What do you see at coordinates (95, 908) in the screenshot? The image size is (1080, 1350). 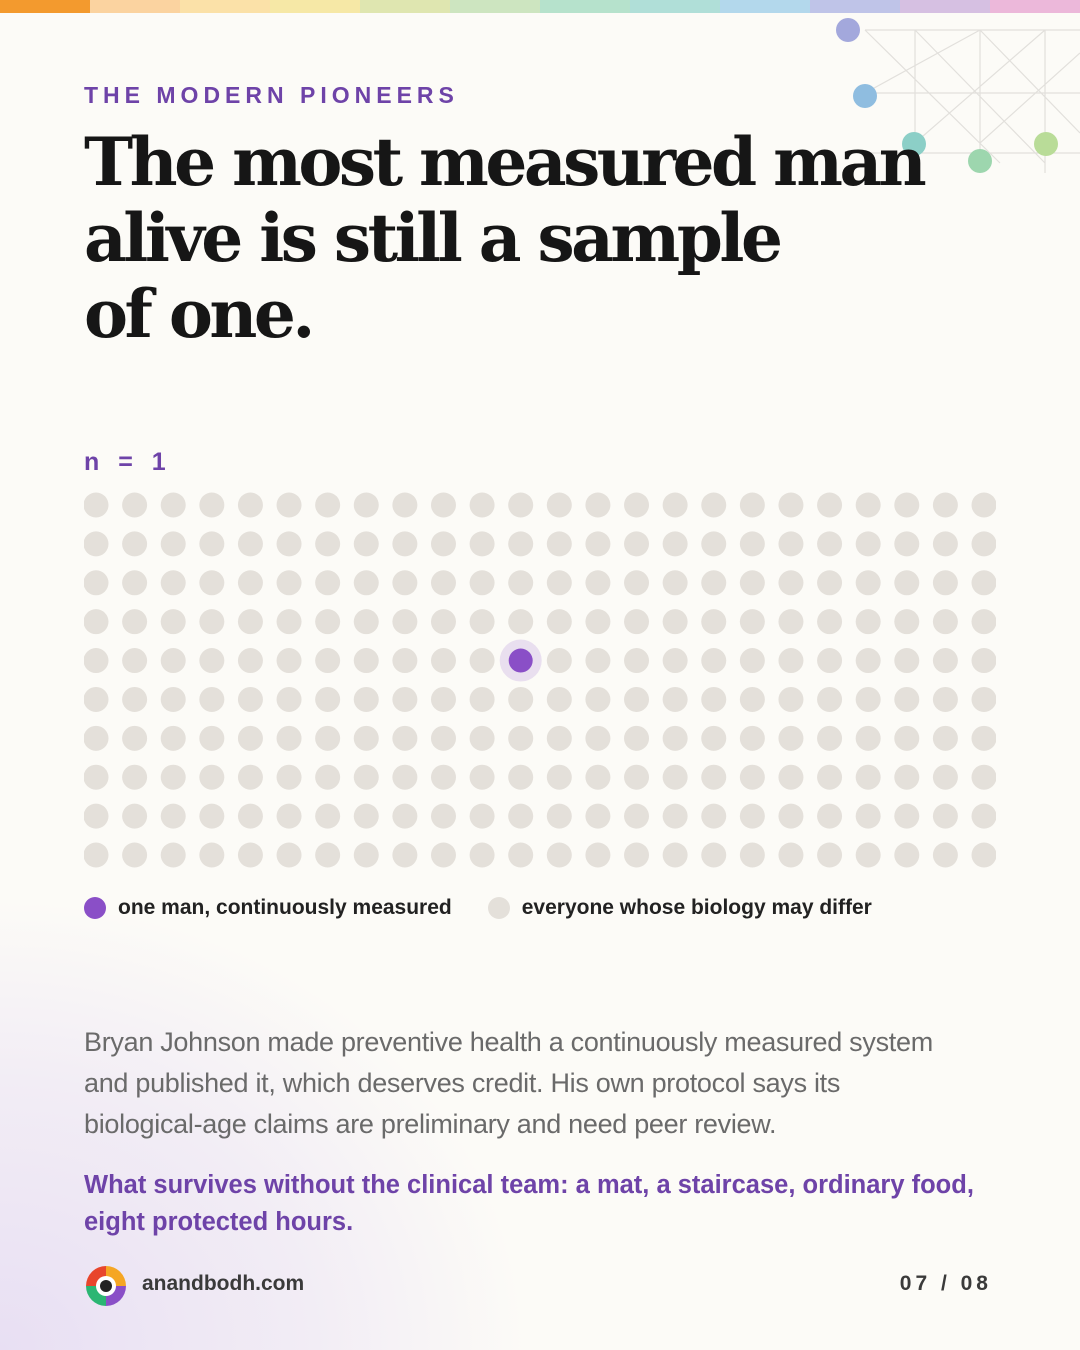 I see `legend-dot` at bounding box center [95, 908].